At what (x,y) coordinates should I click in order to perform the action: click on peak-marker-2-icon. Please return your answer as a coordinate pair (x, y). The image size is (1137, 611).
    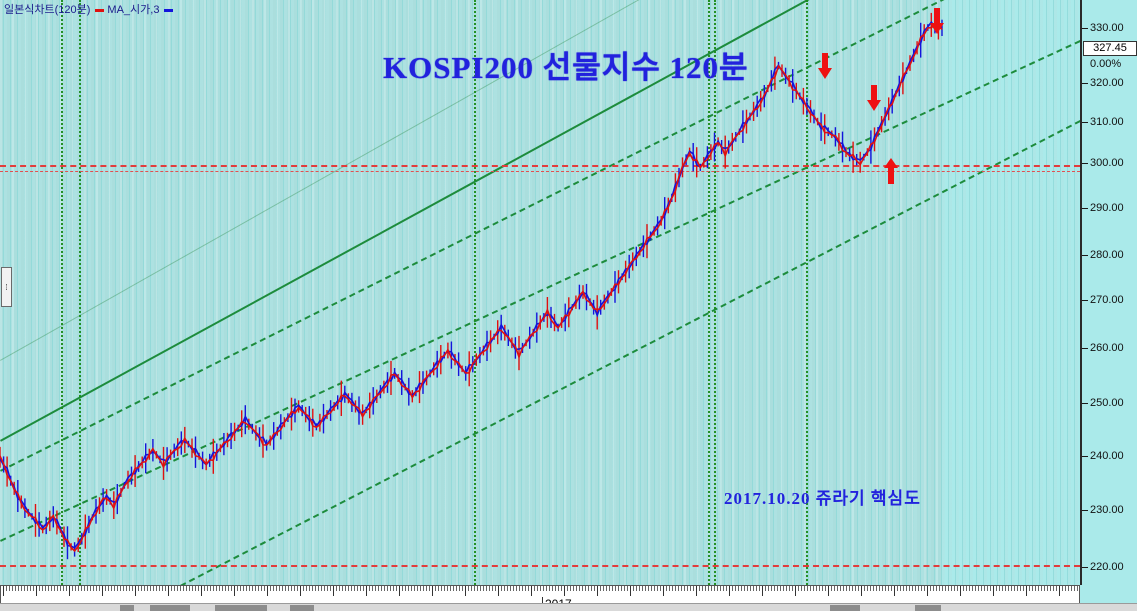
    Looking at the image, I should click on (874, 98).